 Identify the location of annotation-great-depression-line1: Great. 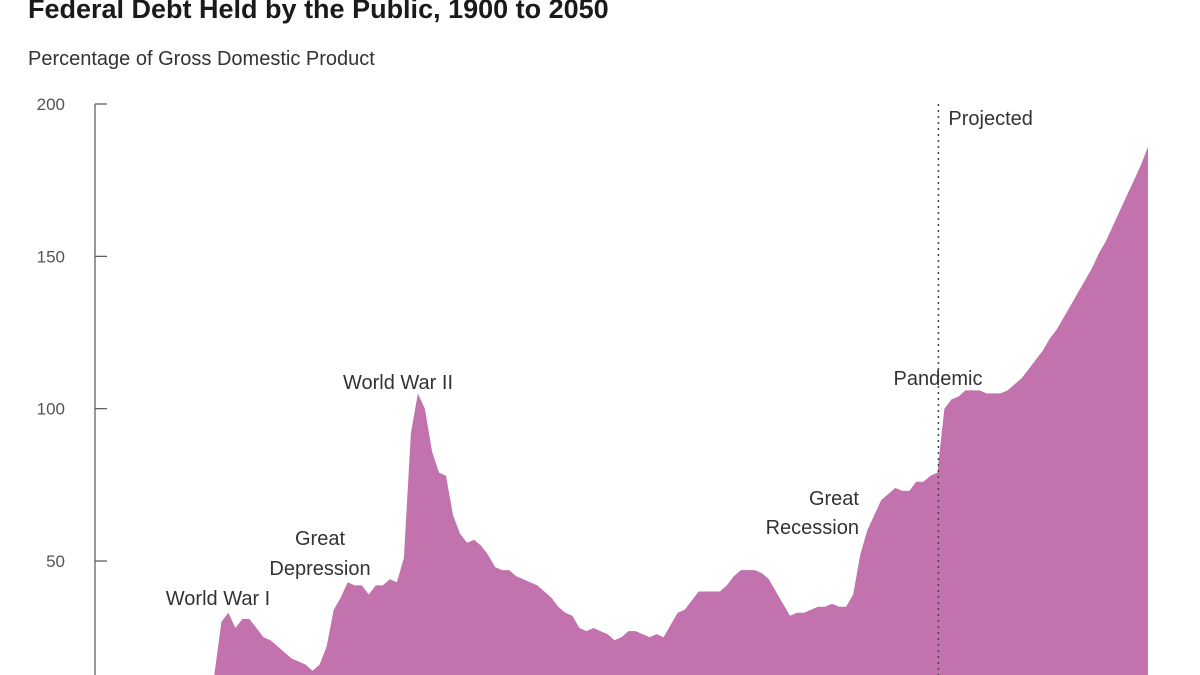
(320, 539).